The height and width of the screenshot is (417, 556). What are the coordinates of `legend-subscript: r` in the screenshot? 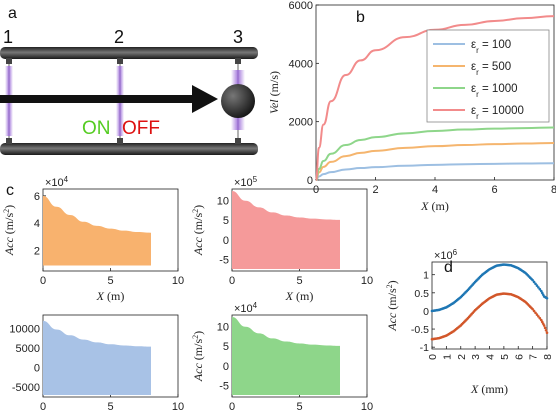 It's located at (477, 116).